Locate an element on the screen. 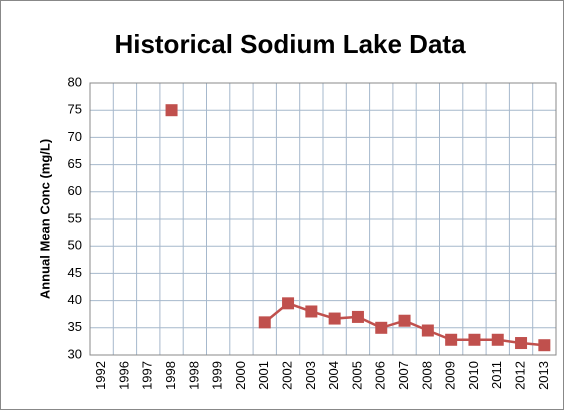  x-tick-label: 1997 is located at coordinates (147, 375).